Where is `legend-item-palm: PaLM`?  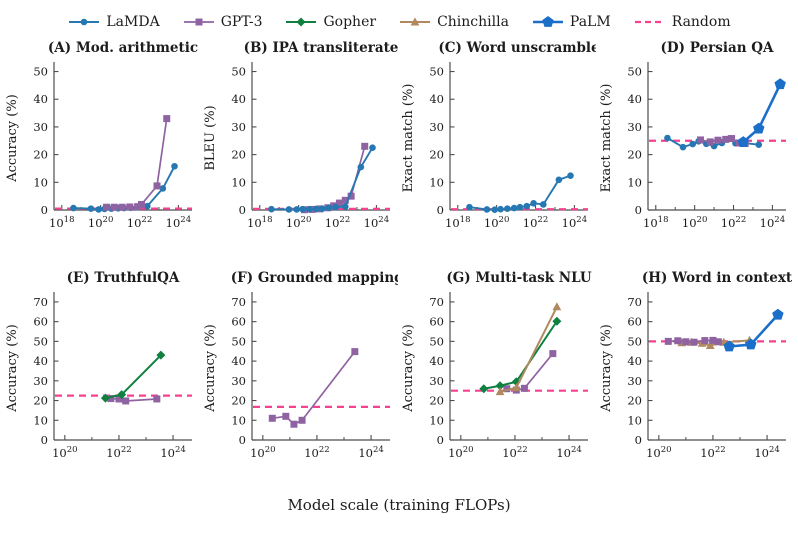
legend-item-palm: PaLM is located at coordinates (571, 22).